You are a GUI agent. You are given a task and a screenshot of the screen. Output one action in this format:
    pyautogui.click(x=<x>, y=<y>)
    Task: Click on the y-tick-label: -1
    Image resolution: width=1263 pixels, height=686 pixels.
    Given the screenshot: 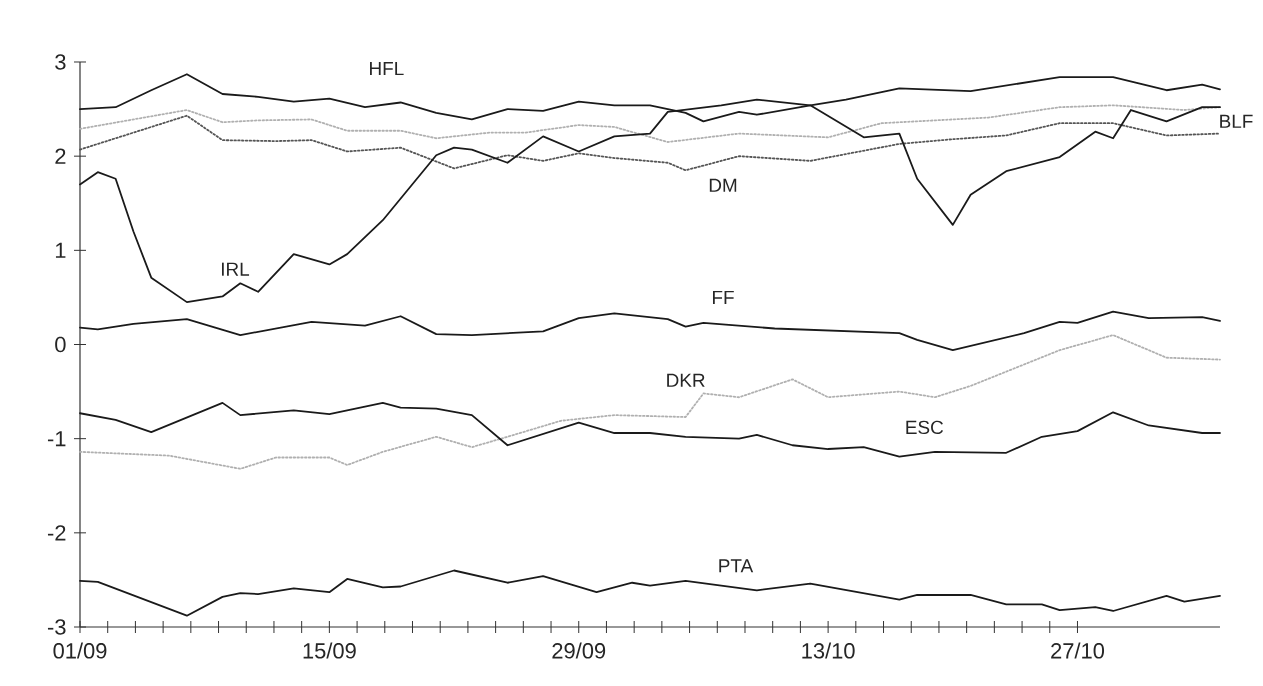 What is the action you would take?
    pyautogui.click(x=56, y=439)
    